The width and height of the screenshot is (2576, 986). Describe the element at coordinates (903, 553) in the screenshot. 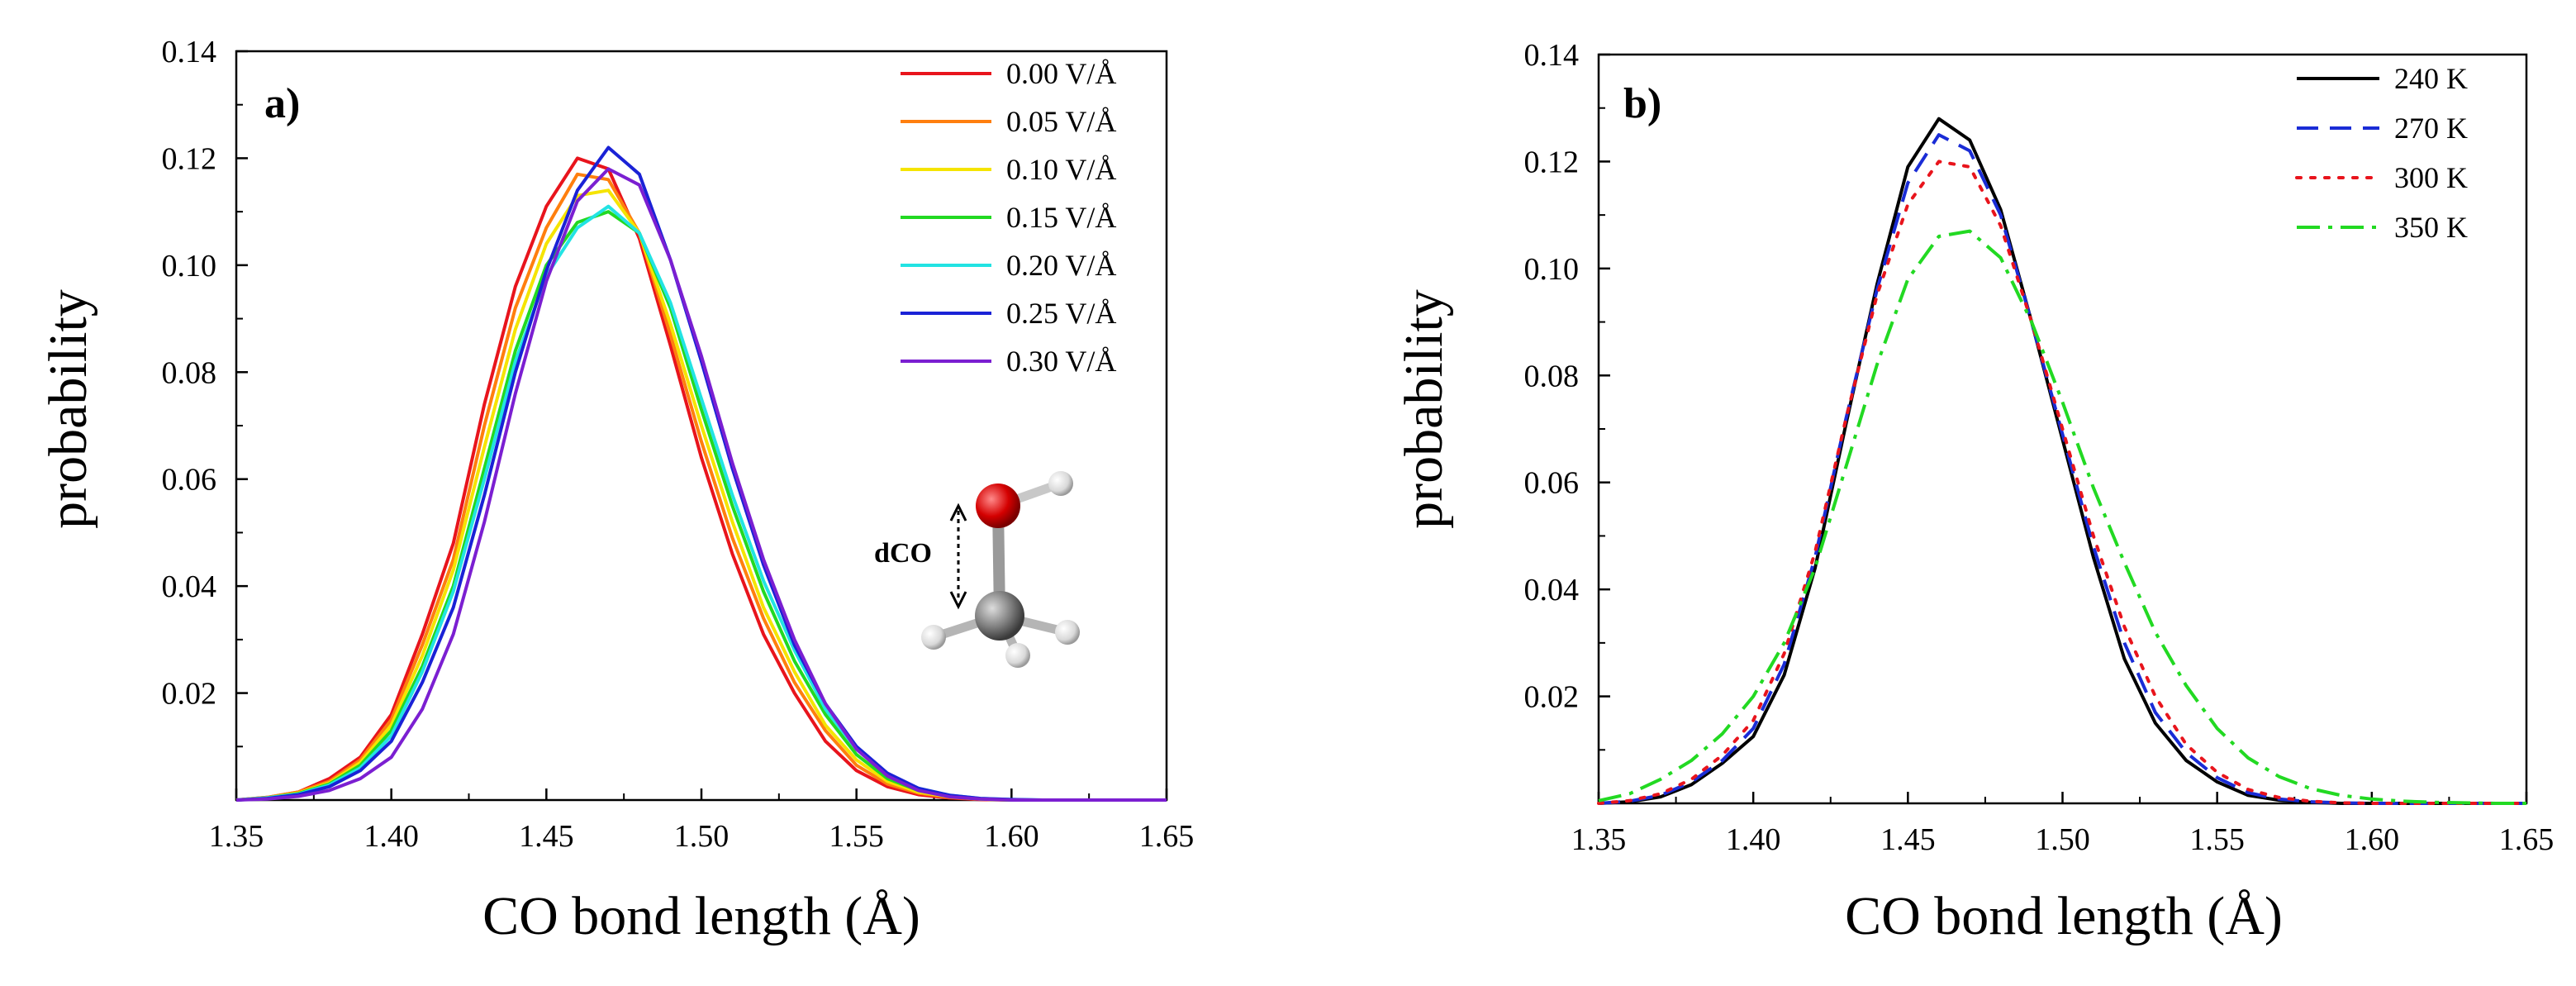

I see `dco-label: dCO` at that location.